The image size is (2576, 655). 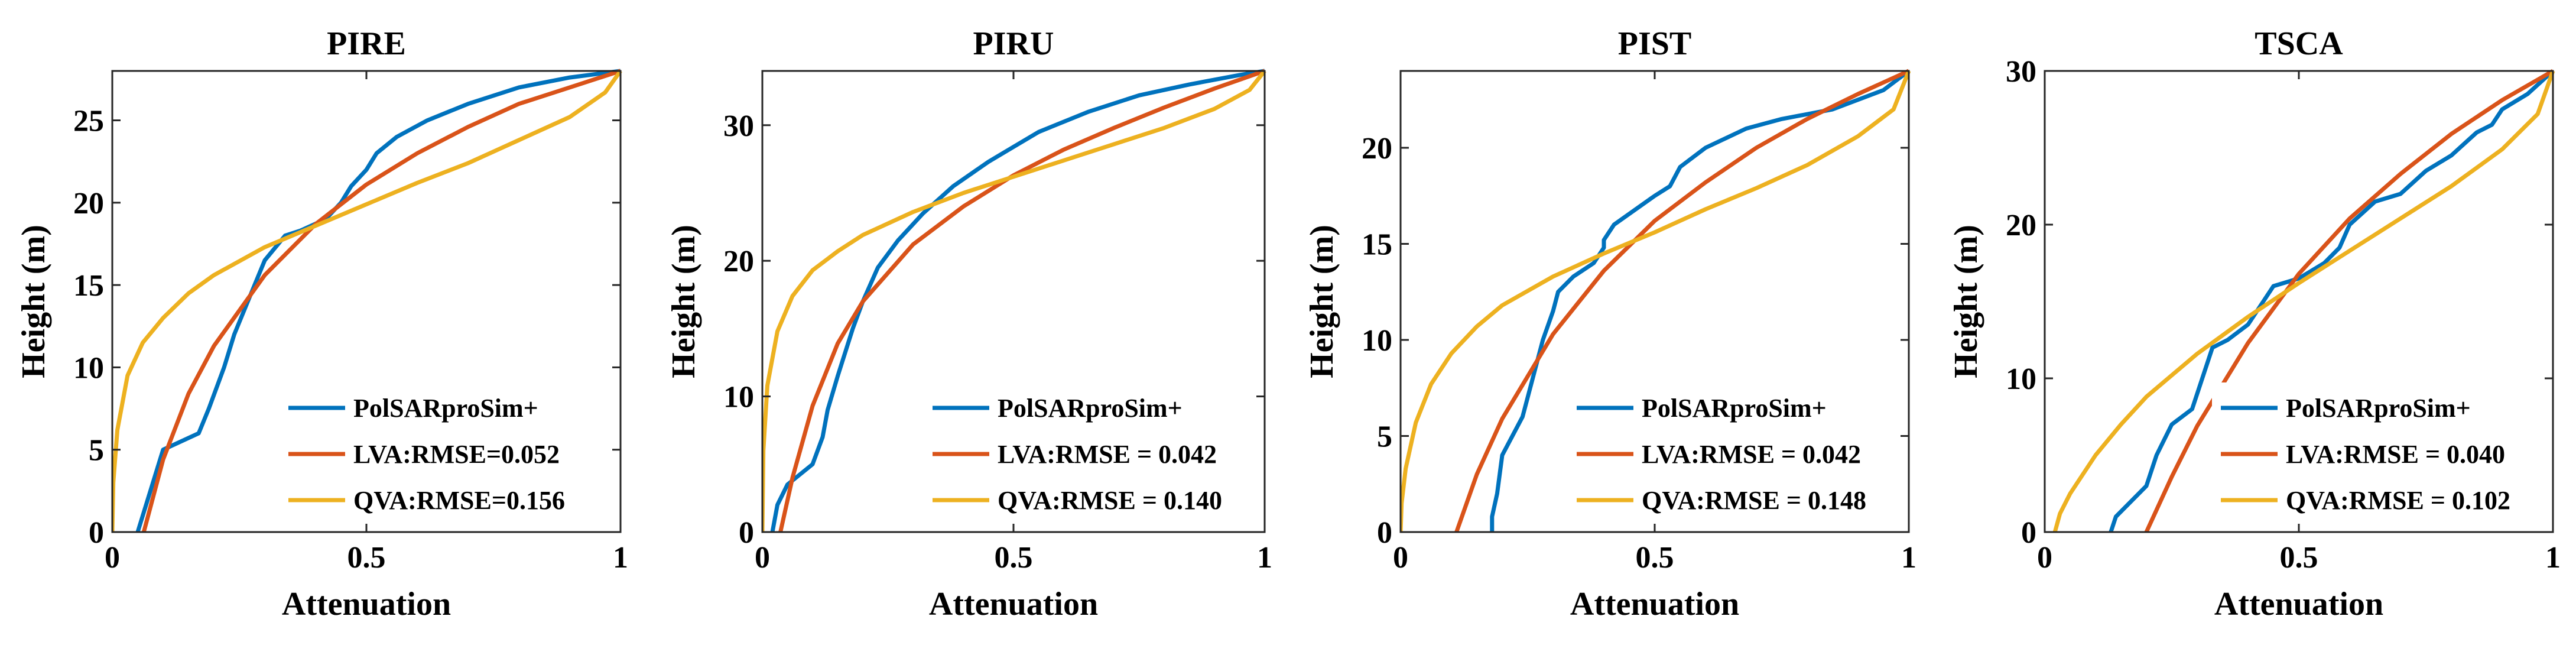 What do you see at coordinates (1655, 43) in the screenshot?
I see `chart-title: PIST` at bounding box center [1655, 43].